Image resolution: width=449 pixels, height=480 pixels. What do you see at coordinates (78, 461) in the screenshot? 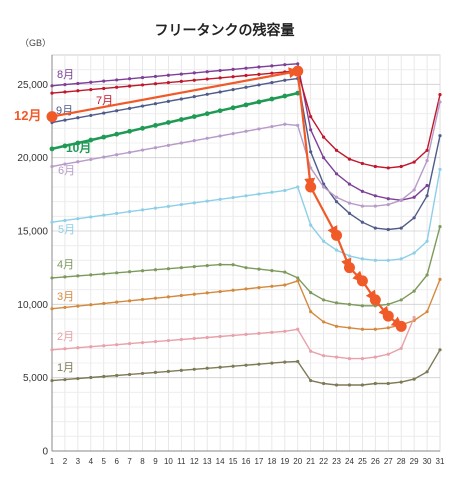
I see `x-tick-label: 3` at bounding box center [78, 461].